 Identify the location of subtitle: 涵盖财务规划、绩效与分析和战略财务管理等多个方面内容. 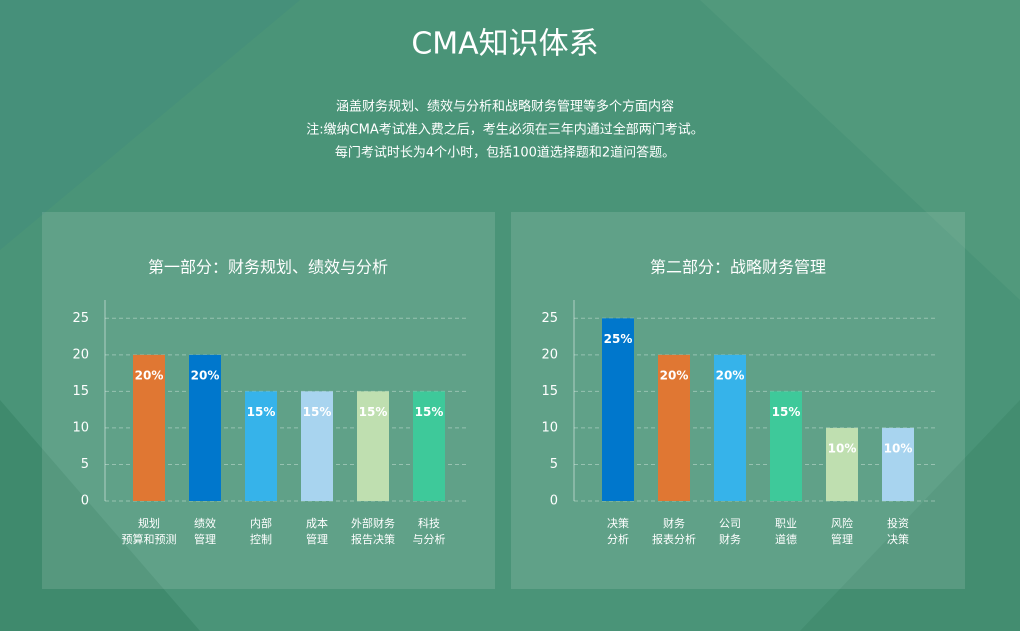
(505, 107).